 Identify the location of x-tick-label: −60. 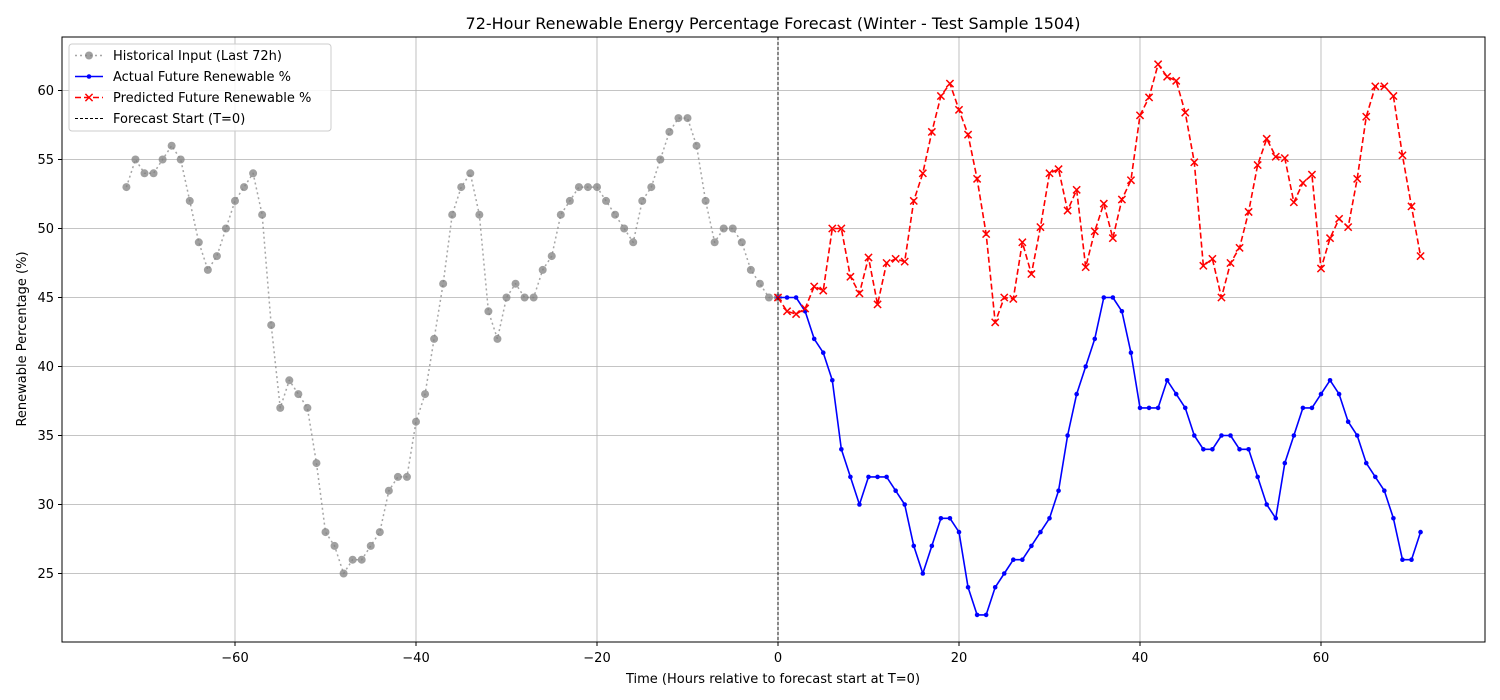
(234, 658).